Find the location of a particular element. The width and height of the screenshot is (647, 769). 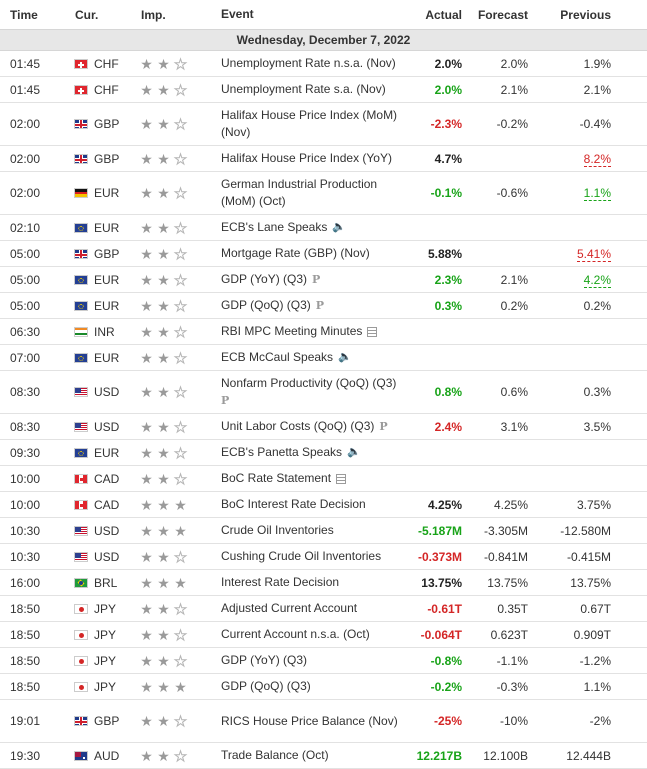

event-name: Cushing Crude Oil Inventories is located at coordinates (301, 556).